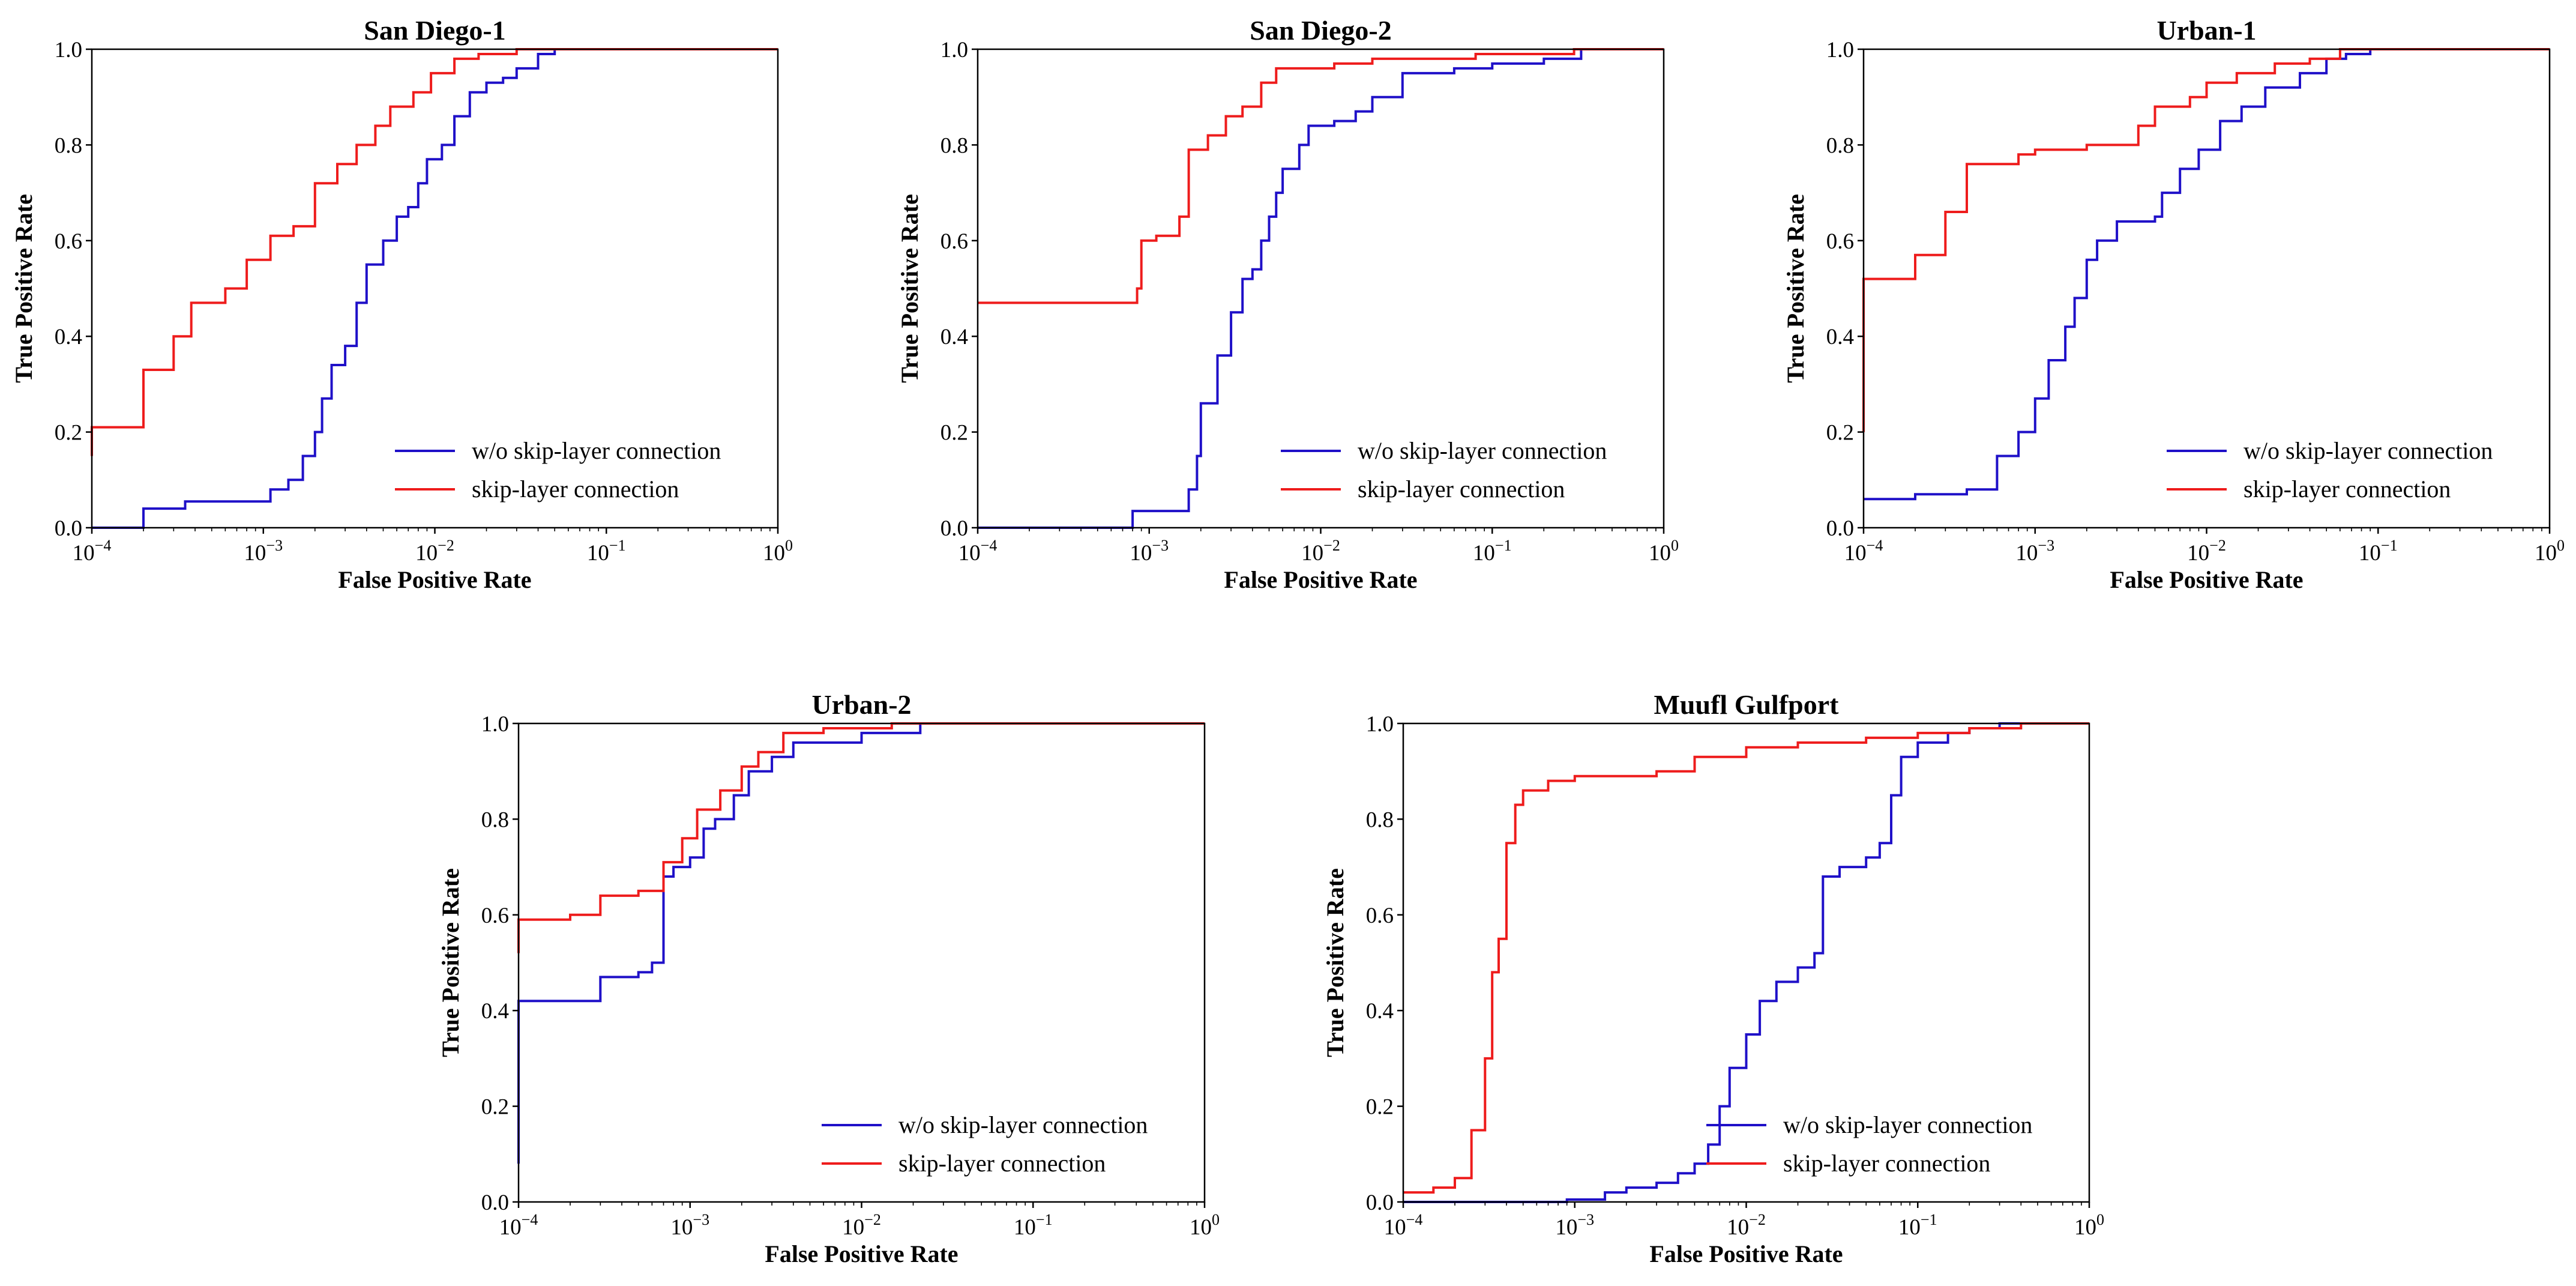 The image size is (2576, 1286). What do you see at coordinates (2089, 1225) in the screenshot?
I see `x-tick-label: 10⁰` at bounding box center [2089, 1225].